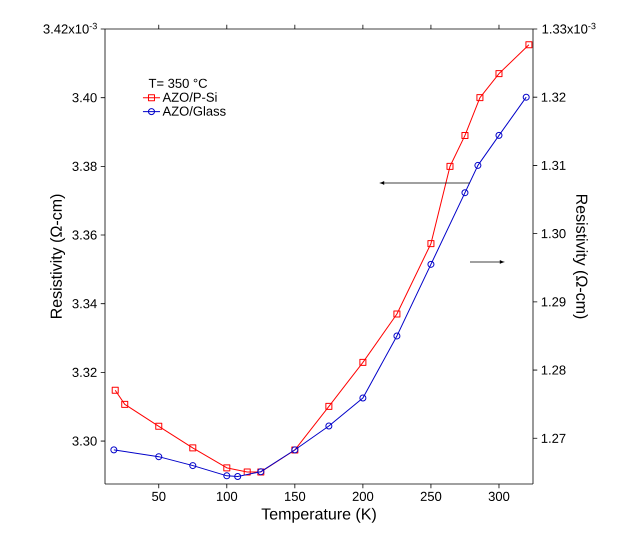 The width and height of the screenshot is (639, 556). I want to click on y2-tick-label: 1.27, so click(554, 438).